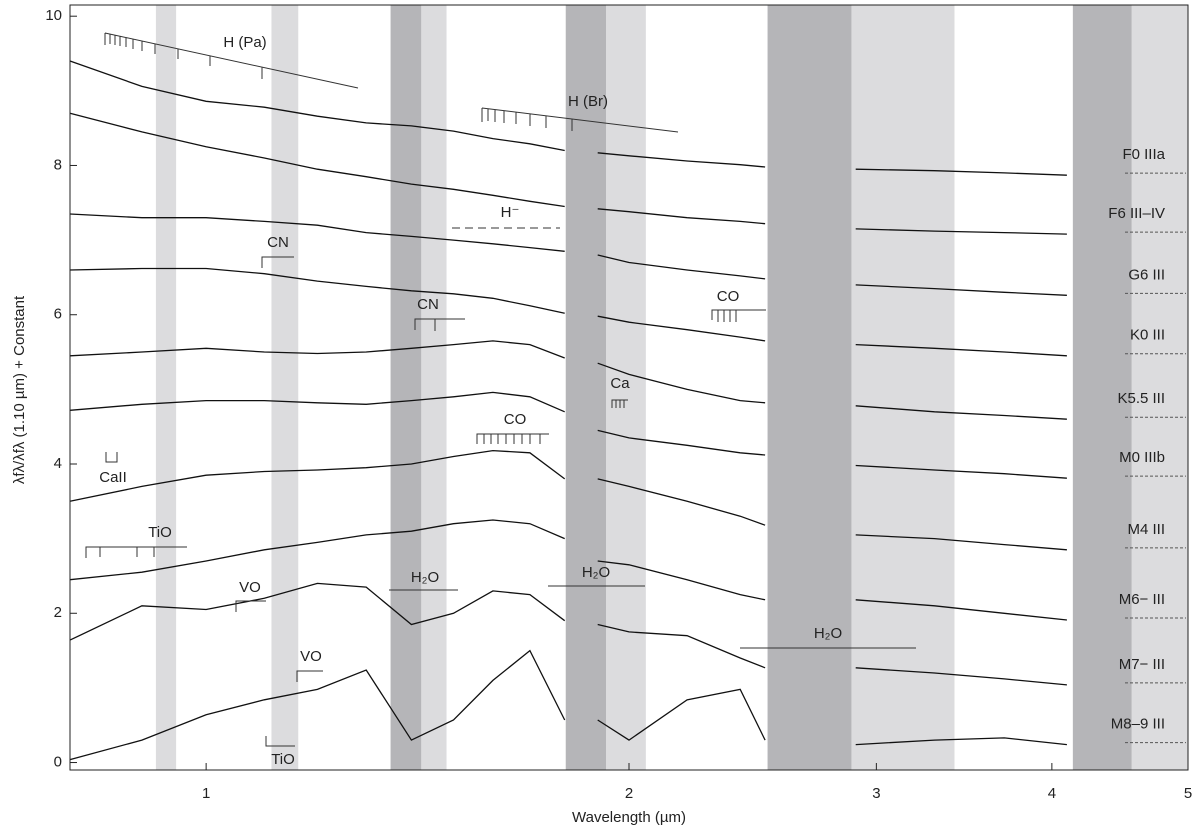 Image resolution: width=1200 pixels, height=835 pixels. What do you see at coordinates (53, 15) in the screenshot?
I see `y-tick-label: 10` at bounding box center [53, 15].